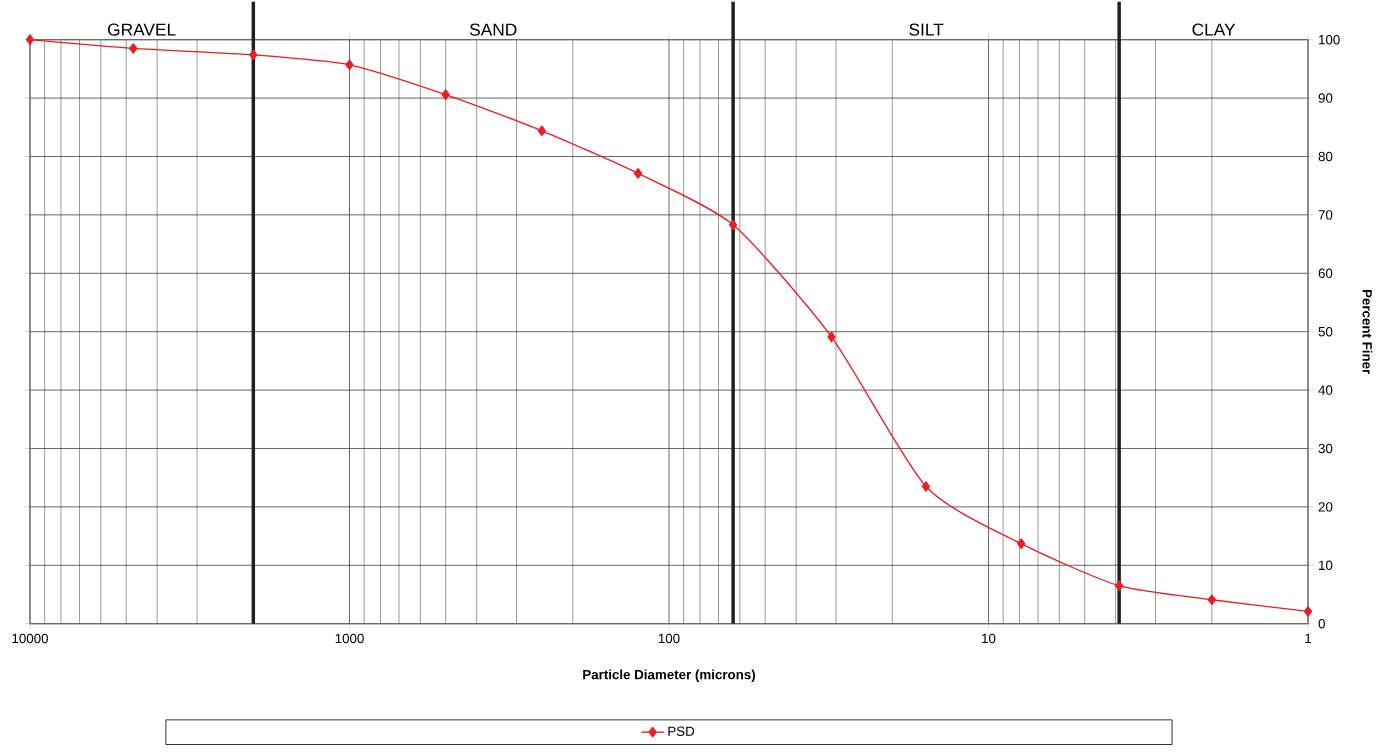 This screenshot has width=1388, height=752. Describe the element at coordinates (142, 29) in the screenshot. I see `text: GRAVEL` at that location.